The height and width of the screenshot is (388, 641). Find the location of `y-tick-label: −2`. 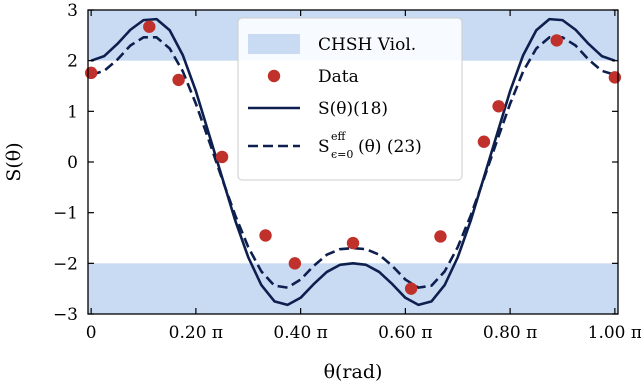

y-tick-label: −2 is located at coordinates (65, 264).